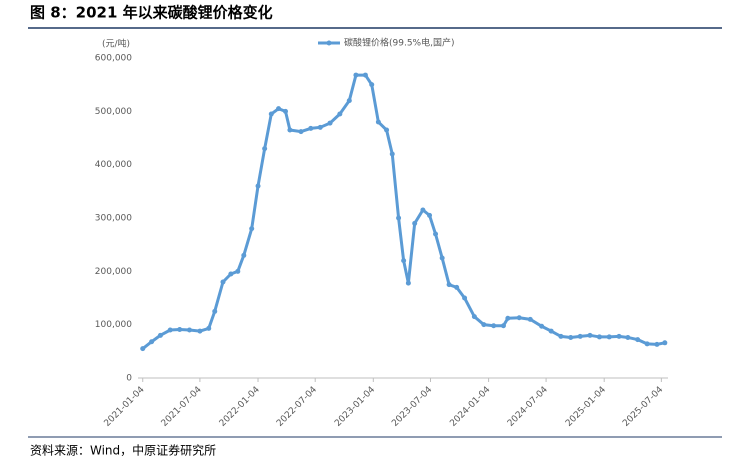 Image resolution: width=750 pixels, height=464 pixels. Describe the element at coordinates (129, 379) in the screenshot. I see `y-tick-label: 0` at that location.